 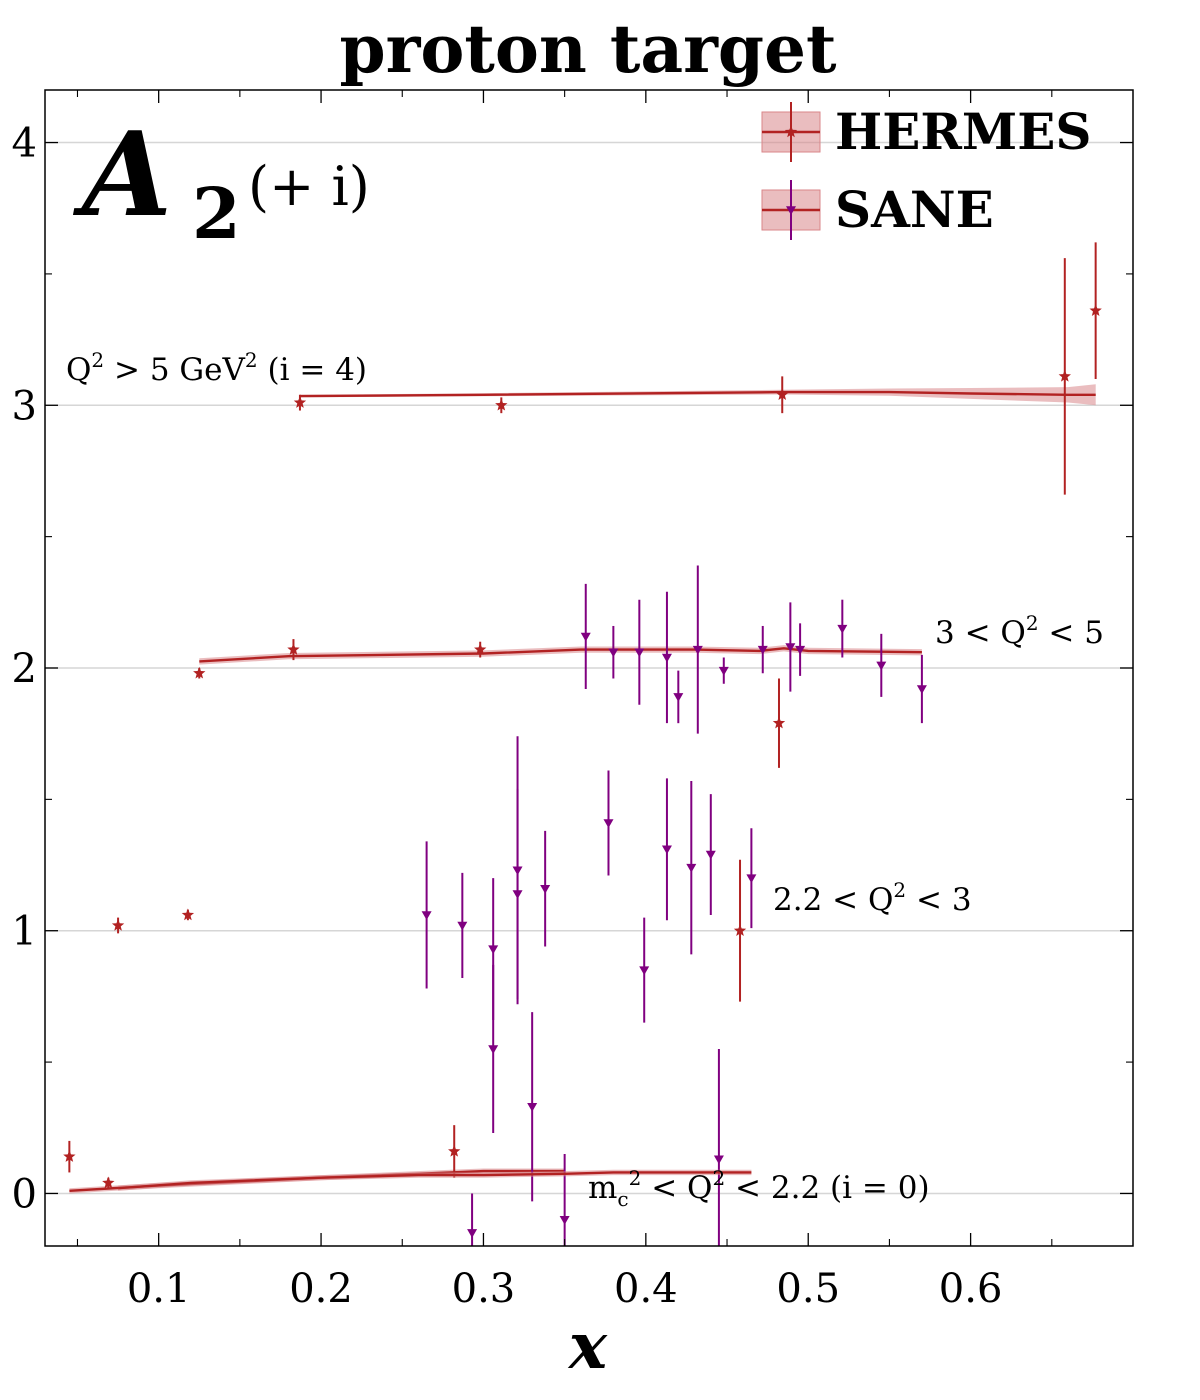 I want to click on bin-label-part: Q, so click(x=78, y=370).